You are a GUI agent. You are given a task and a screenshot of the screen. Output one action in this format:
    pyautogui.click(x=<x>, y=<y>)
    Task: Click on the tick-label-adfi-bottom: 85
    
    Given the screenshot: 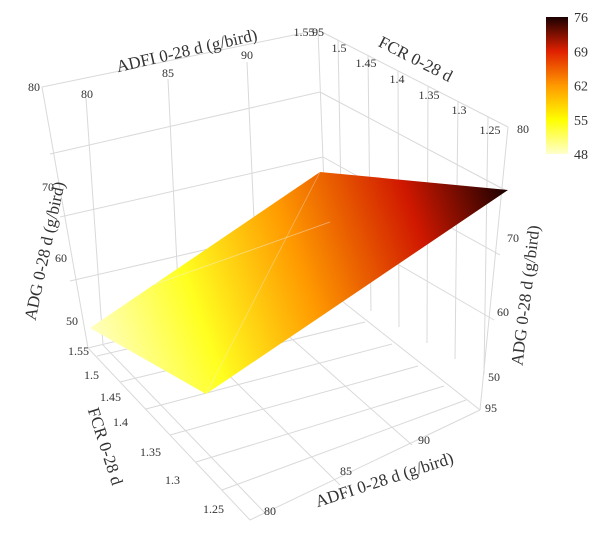 What is the action you would take?
    pyautogui.click(x=346, y=471)
    